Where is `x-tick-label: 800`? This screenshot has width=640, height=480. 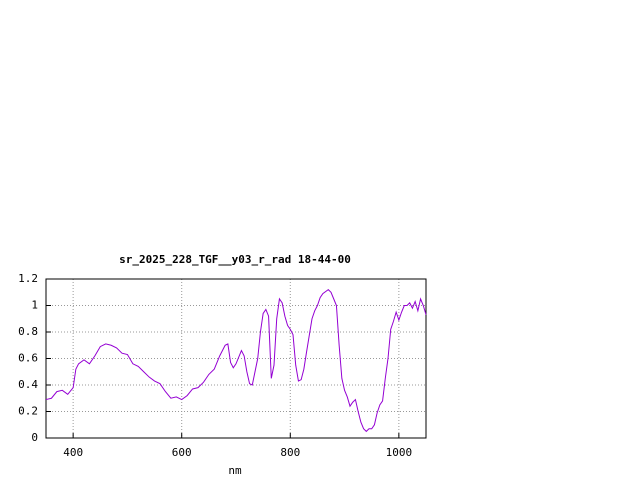
x-tick-label: 800 is located at coordinates (290, 452).